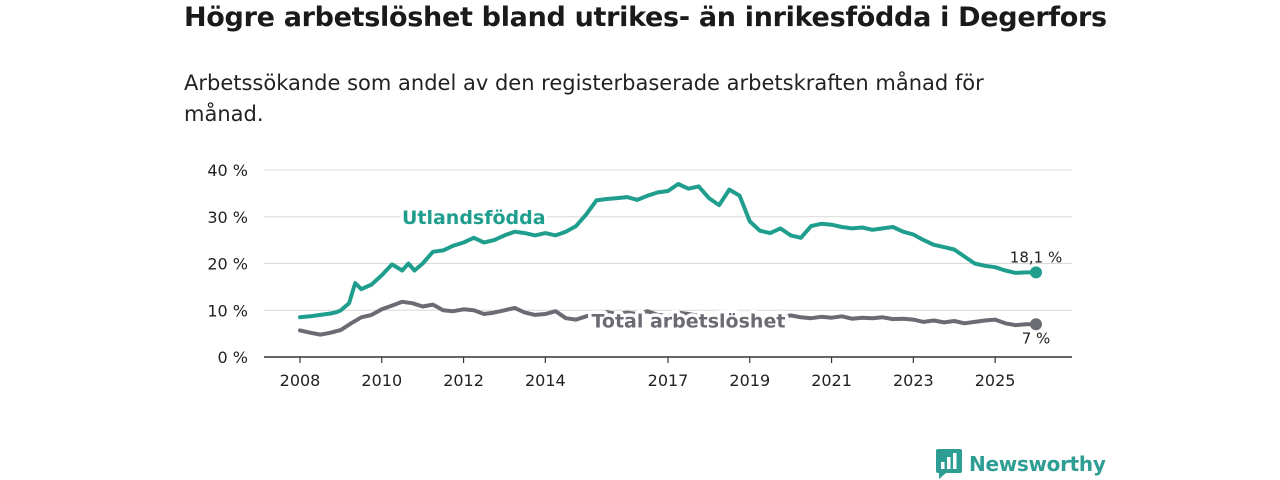  I want to click on y-tick-label: 30 %, so click(227, 217).